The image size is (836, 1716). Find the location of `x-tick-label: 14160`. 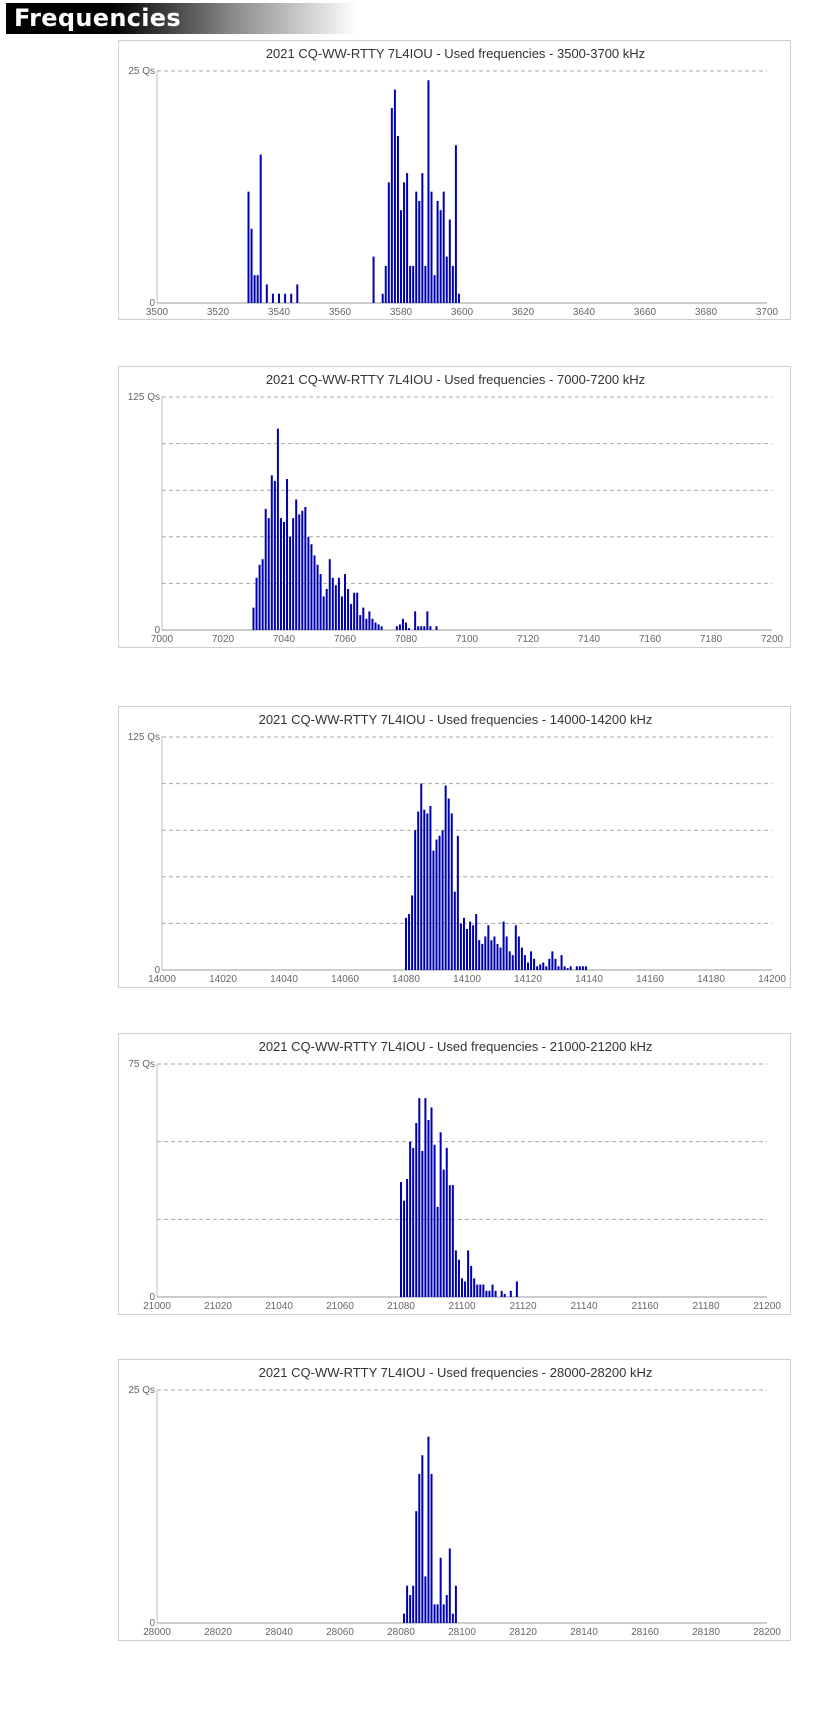

x-tick-label: 14160 is located at coordinates (650, 979).